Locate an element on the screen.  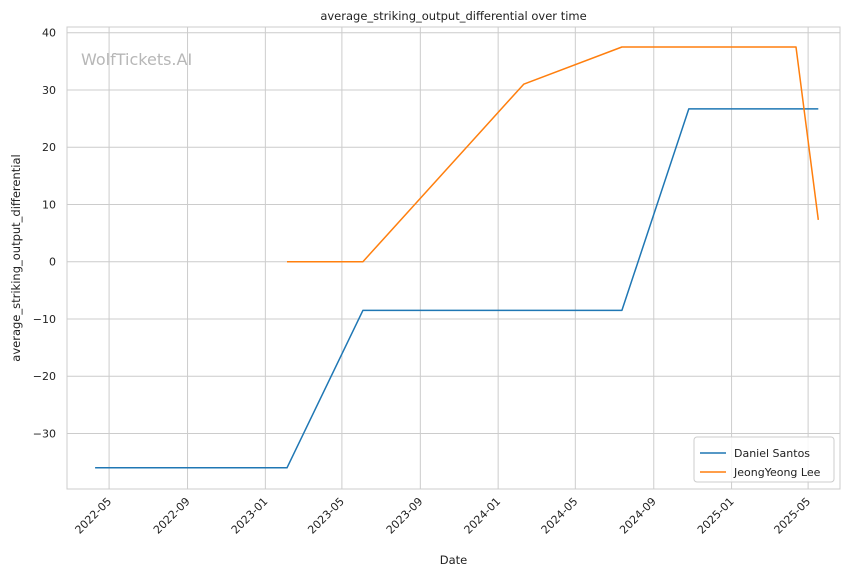
legend: Daniel Santos JeongYeong Lee is located at coordinates (764, 459).